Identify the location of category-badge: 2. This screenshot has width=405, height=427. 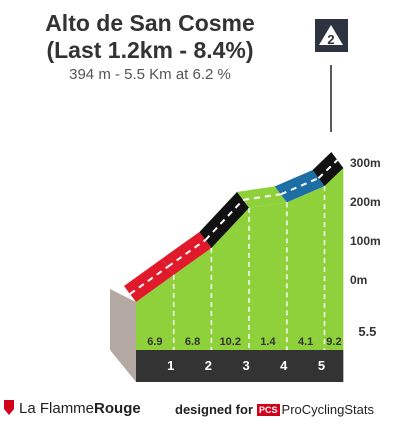
(331, 35).